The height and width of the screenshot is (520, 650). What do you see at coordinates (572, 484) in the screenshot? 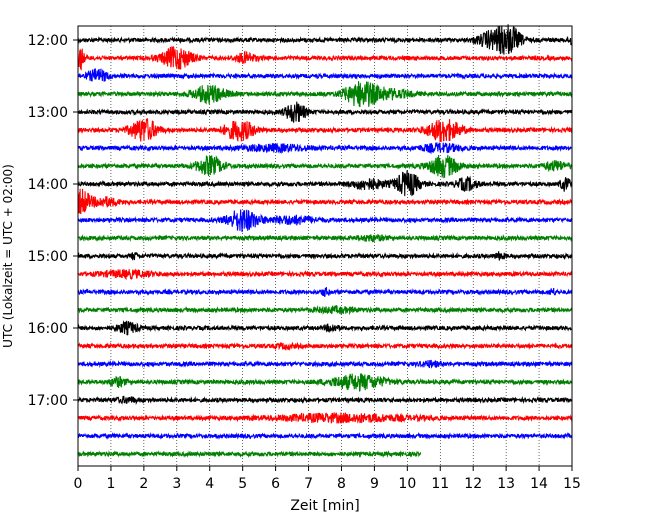
I see `x-tick-label-15: 15` at bounding box center [572, 484].